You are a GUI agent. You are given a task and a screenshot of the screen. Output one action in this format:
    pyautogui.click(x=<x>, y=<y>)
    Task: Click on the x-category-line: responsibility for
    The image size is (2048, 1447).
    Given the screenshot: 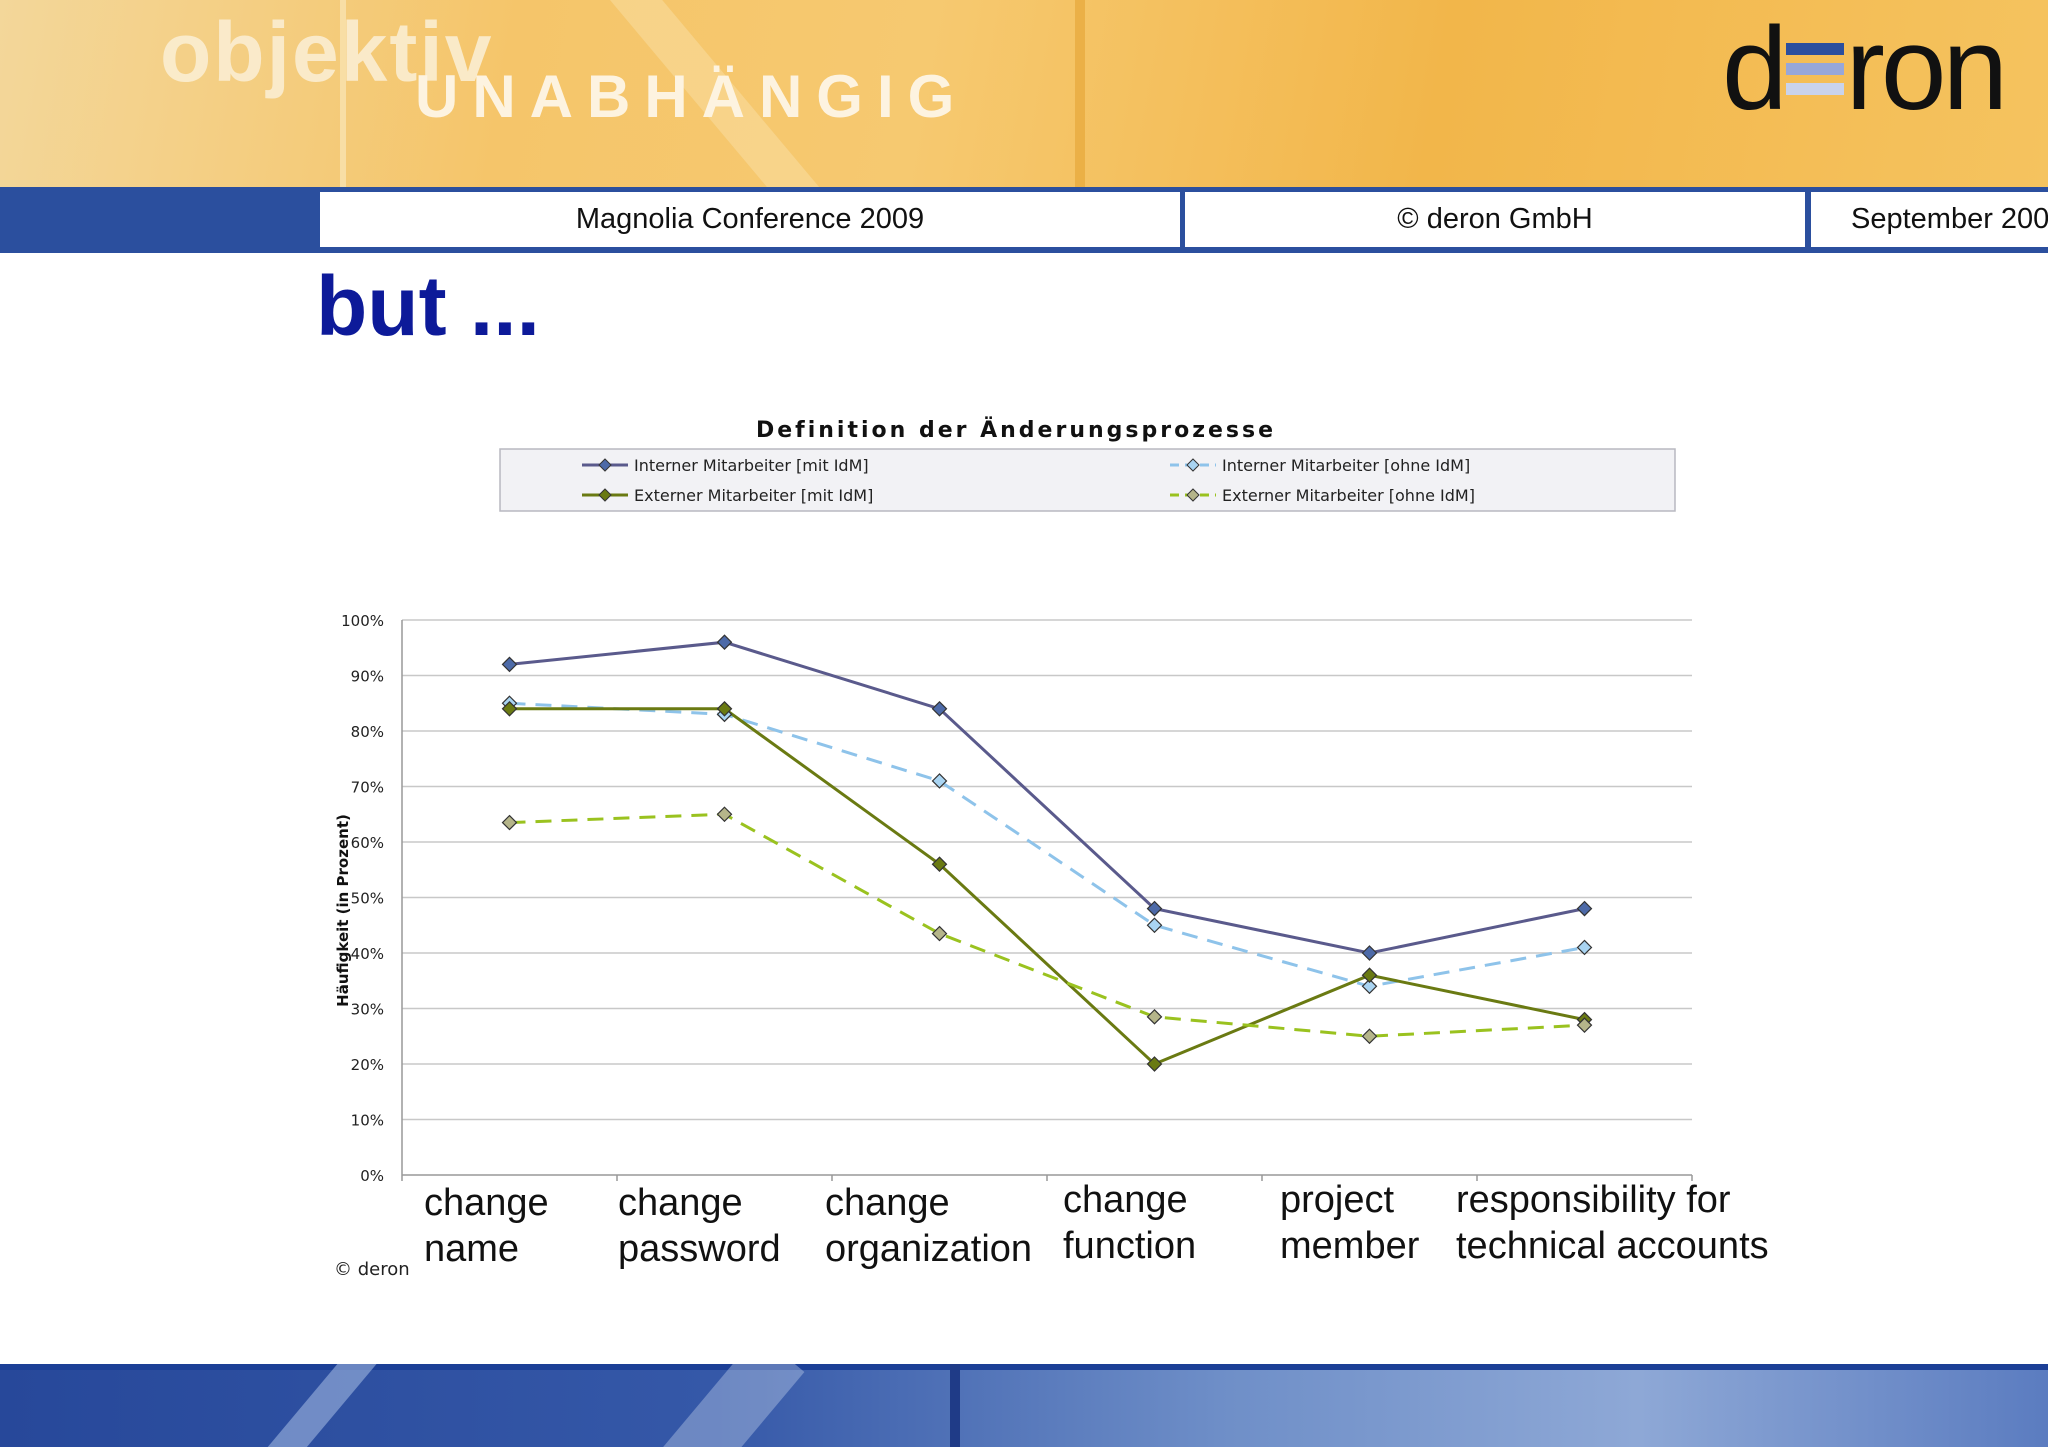 What is the action you would take?
    pyautogui.click(x=1593, y=1200)
    